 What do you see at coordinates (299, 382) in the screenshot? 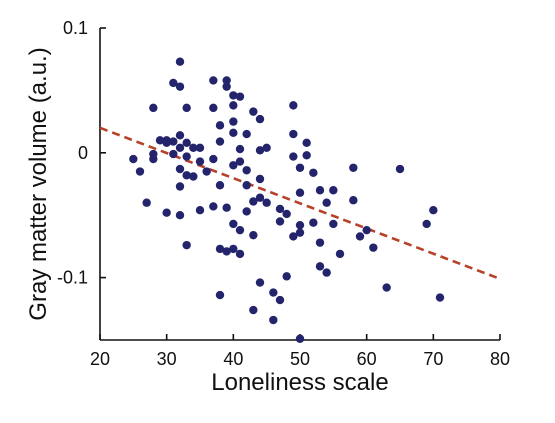
I see `x-axis-title: Loneliness scale` at bounding box center [299, 382].